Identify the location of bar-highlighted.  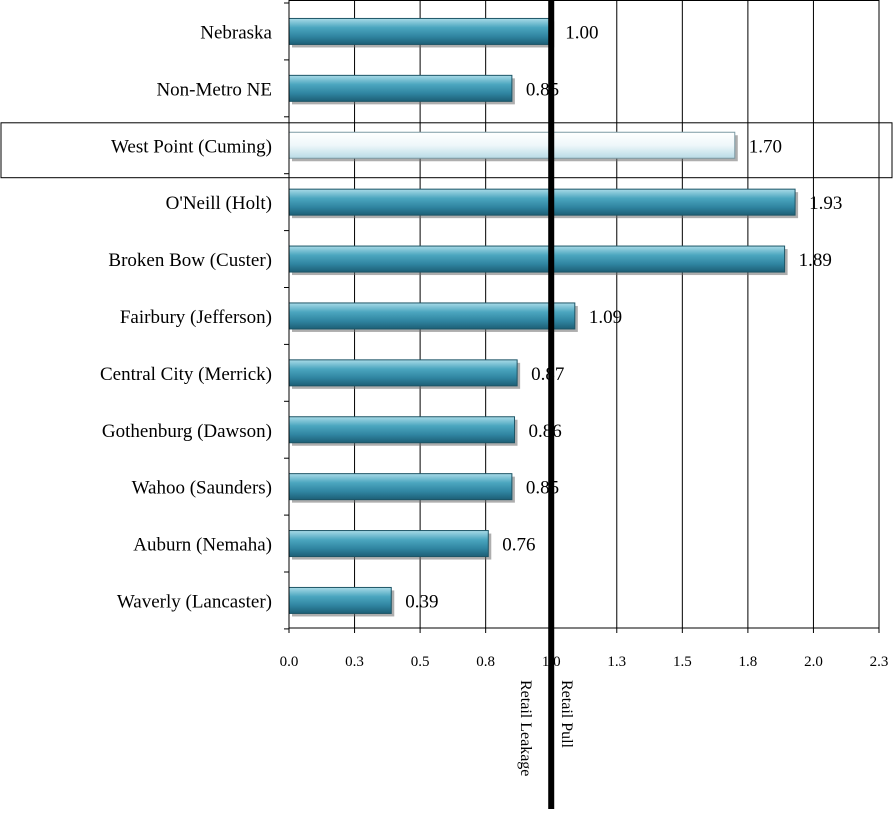
(512, 145).